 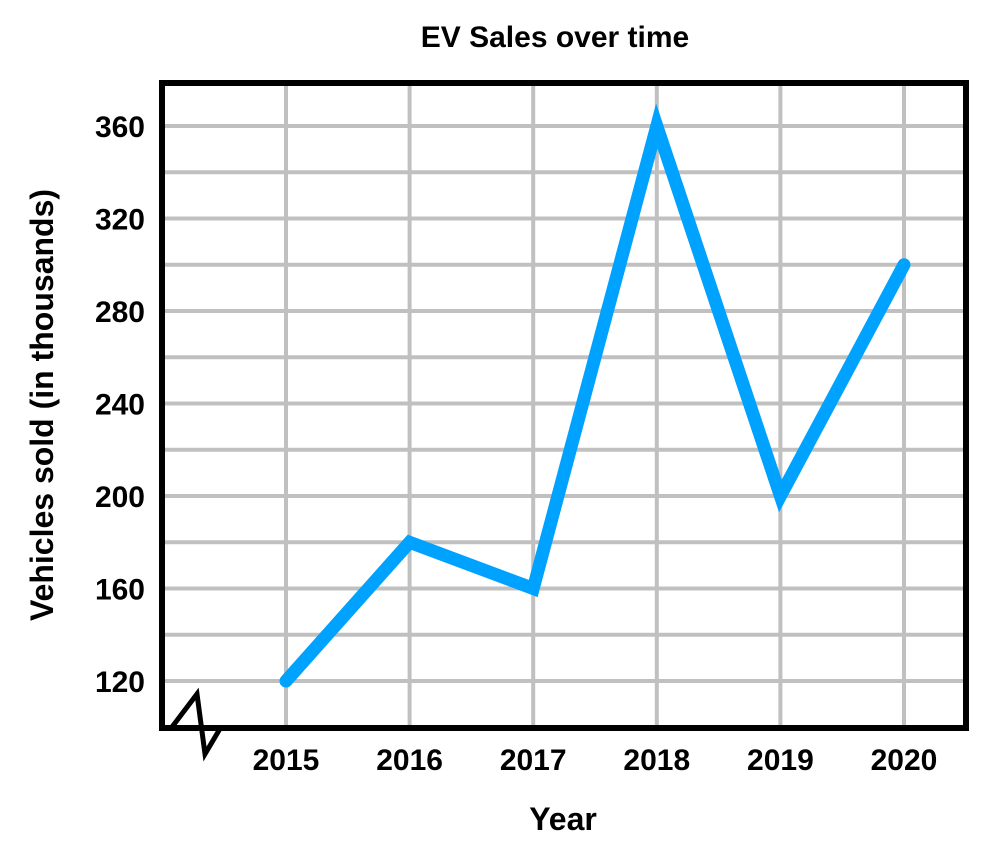 I want to click on x-tick-label: 2015, so click(x=286, y=760).